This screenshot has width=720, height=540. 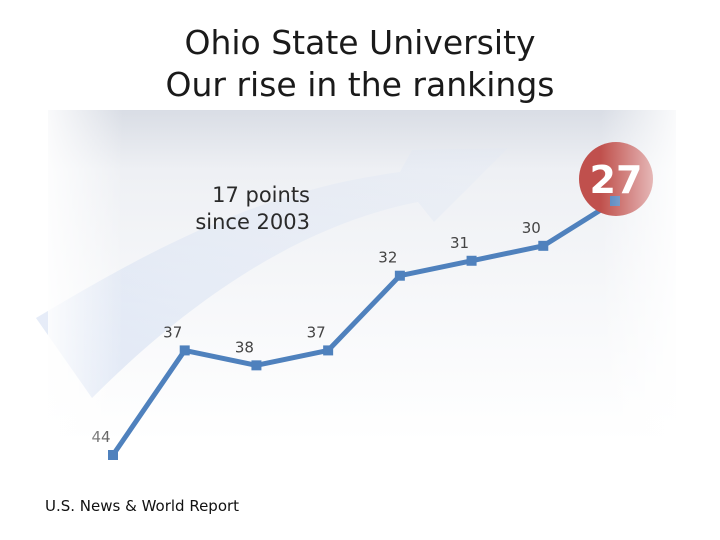 What do you see at coordinates (360, 84) in the screenshot?
I see `title-line-2: Our rise in the rankings` at bounding box center [360, 84].